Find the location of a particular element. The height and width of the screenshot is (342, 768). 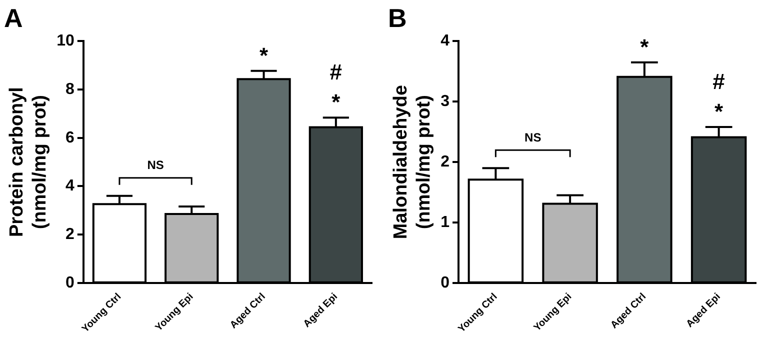

chart-title: B is located at coordinates (397, 17).